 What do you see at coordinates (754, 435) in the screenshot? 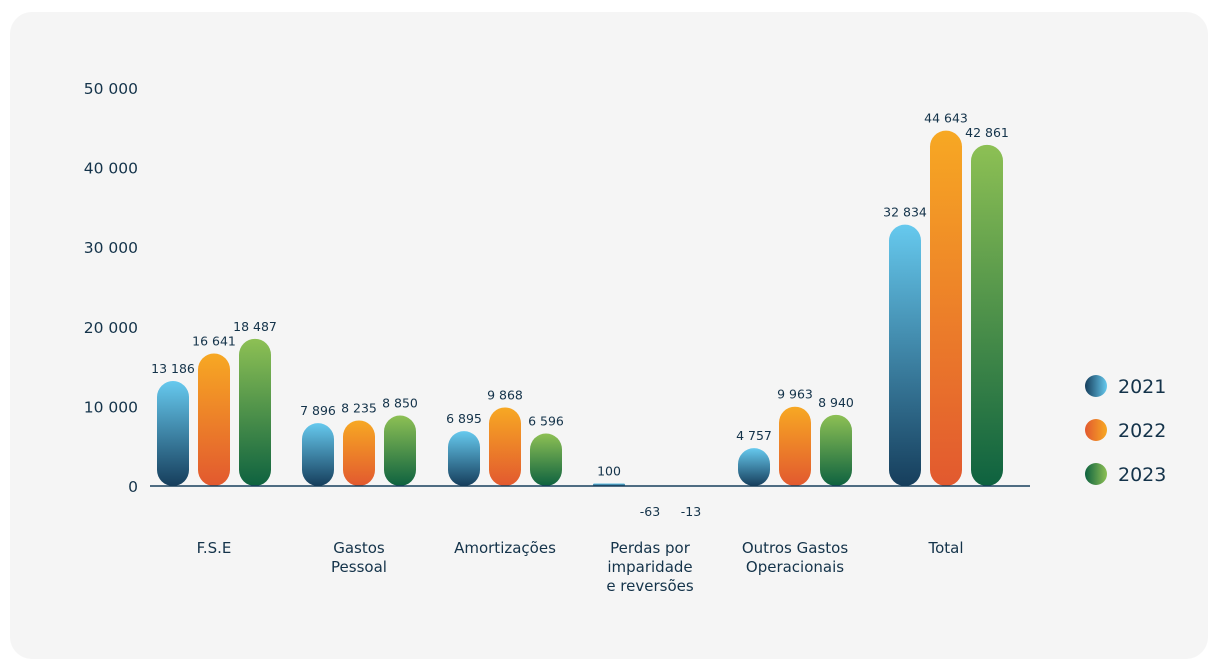
I see `value-label: 4 757` at bounding box center [754, 435].